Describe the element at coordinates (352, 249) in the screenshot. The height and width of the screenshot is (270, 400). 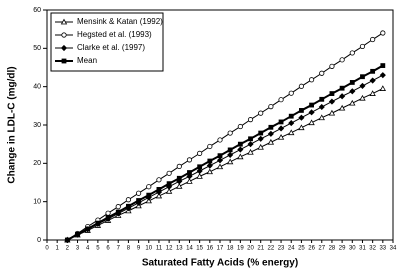
I see `x-tick-label: 30` at that location.